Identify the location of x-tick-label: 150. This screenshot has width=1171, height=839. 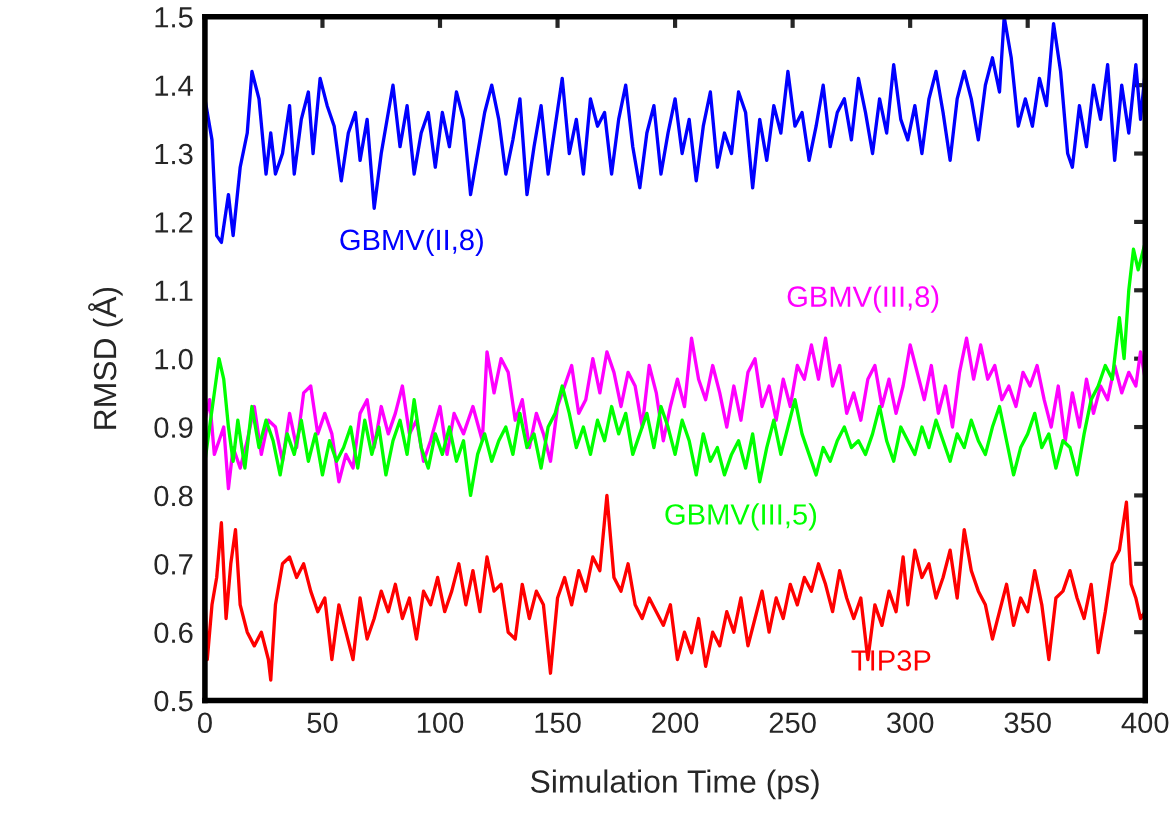
(558, 723).